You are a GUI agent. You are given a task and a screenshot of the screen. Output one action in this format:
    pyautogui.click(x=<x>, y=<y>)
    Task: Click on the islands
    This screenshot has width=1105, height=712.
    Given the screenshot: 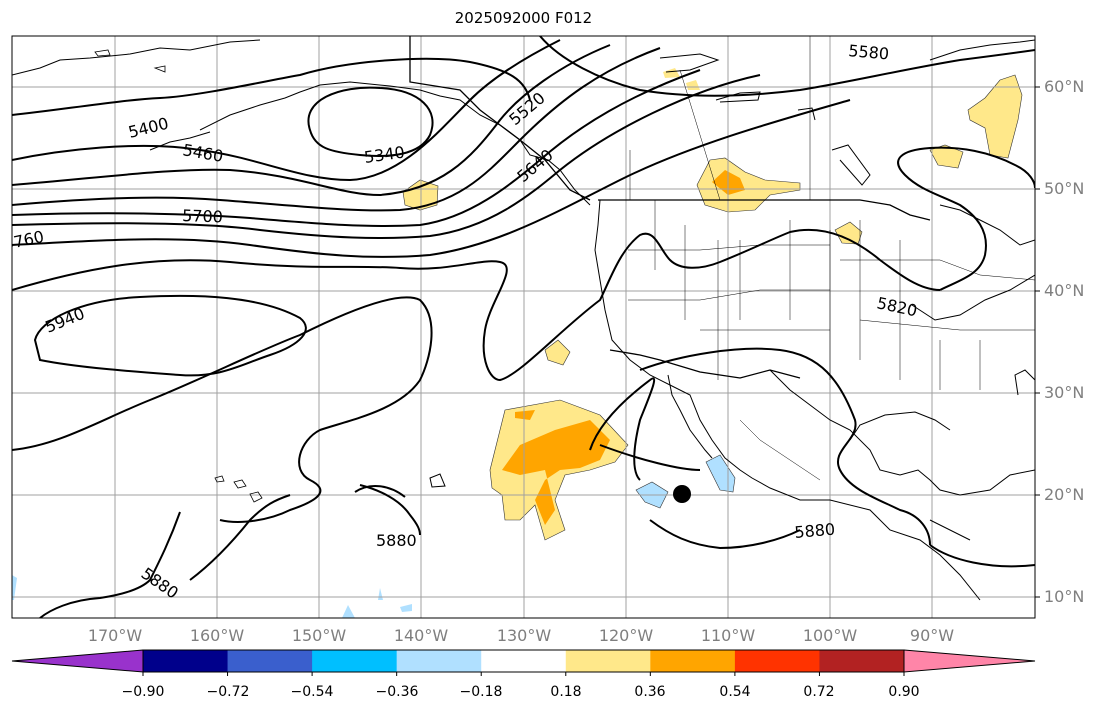 What is the action you would take?
    pyautogui.click(x=178, y=276)
    